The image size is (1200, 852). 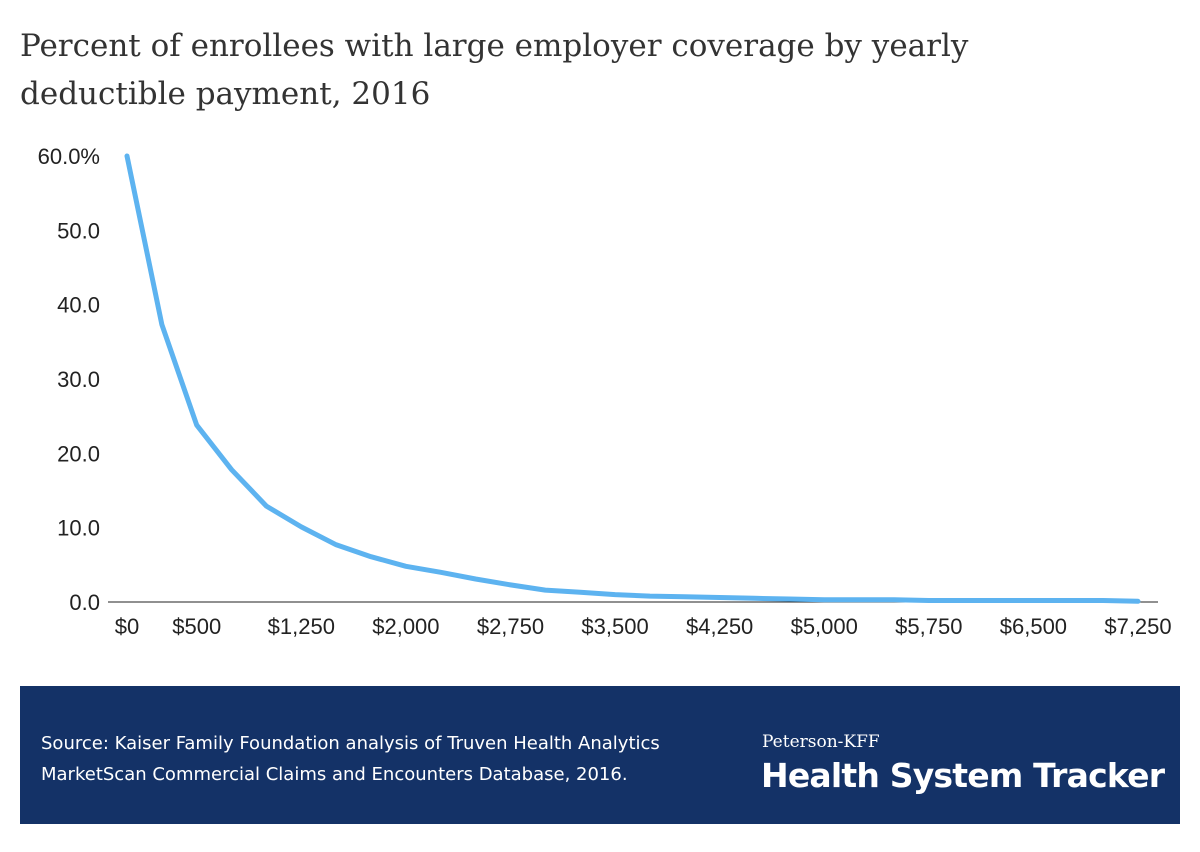 I want to click on brand-health-system-tracker: Health System Tracker, so click(x=963, y=775).